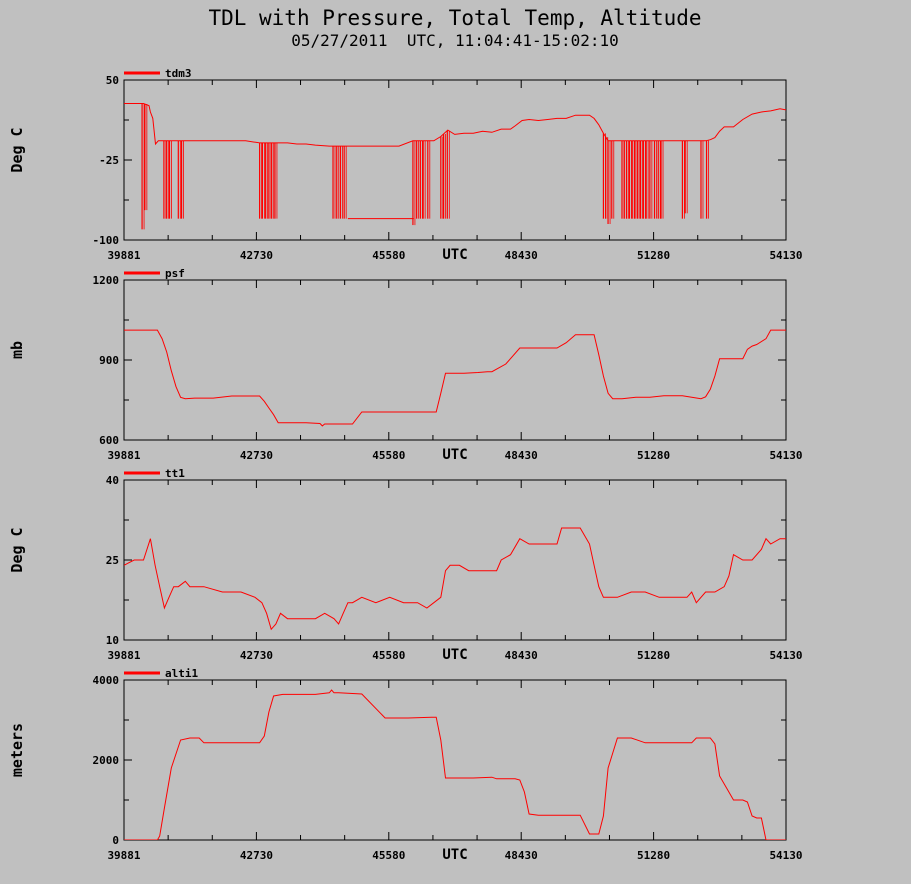 This screenshot has width=911, height=884. Describe the element at coordinates (112, 560) in the screenshot. I see `y-tick-label: 25` at that location.